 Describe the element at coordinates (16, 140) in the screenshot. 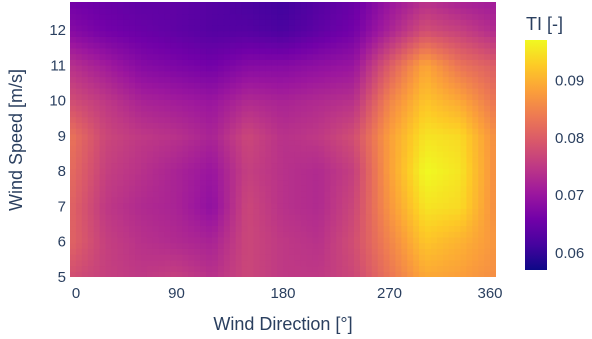

I see `y-axis-title: Wind Speed [m/s]` at that location.